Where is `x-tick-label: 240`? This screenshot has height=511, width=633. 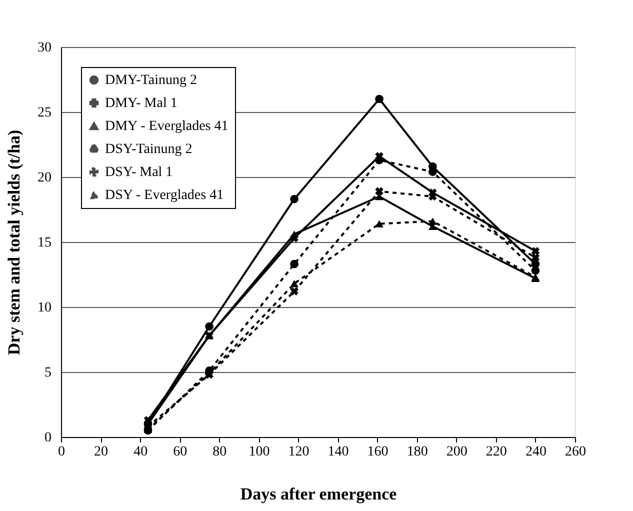 x-tick-label: 240 is located at coordinates (535, 452).